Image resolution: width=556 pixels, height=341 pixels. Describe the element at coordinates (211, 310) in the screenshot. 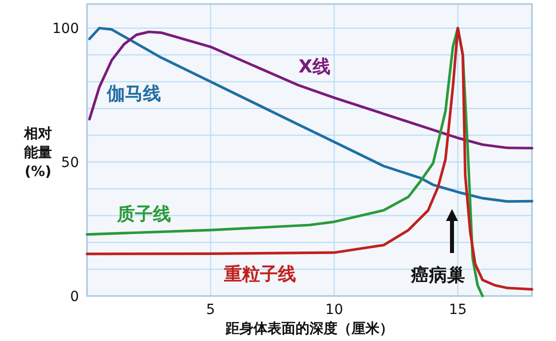

I see `x-tick-label: 5` at that location.